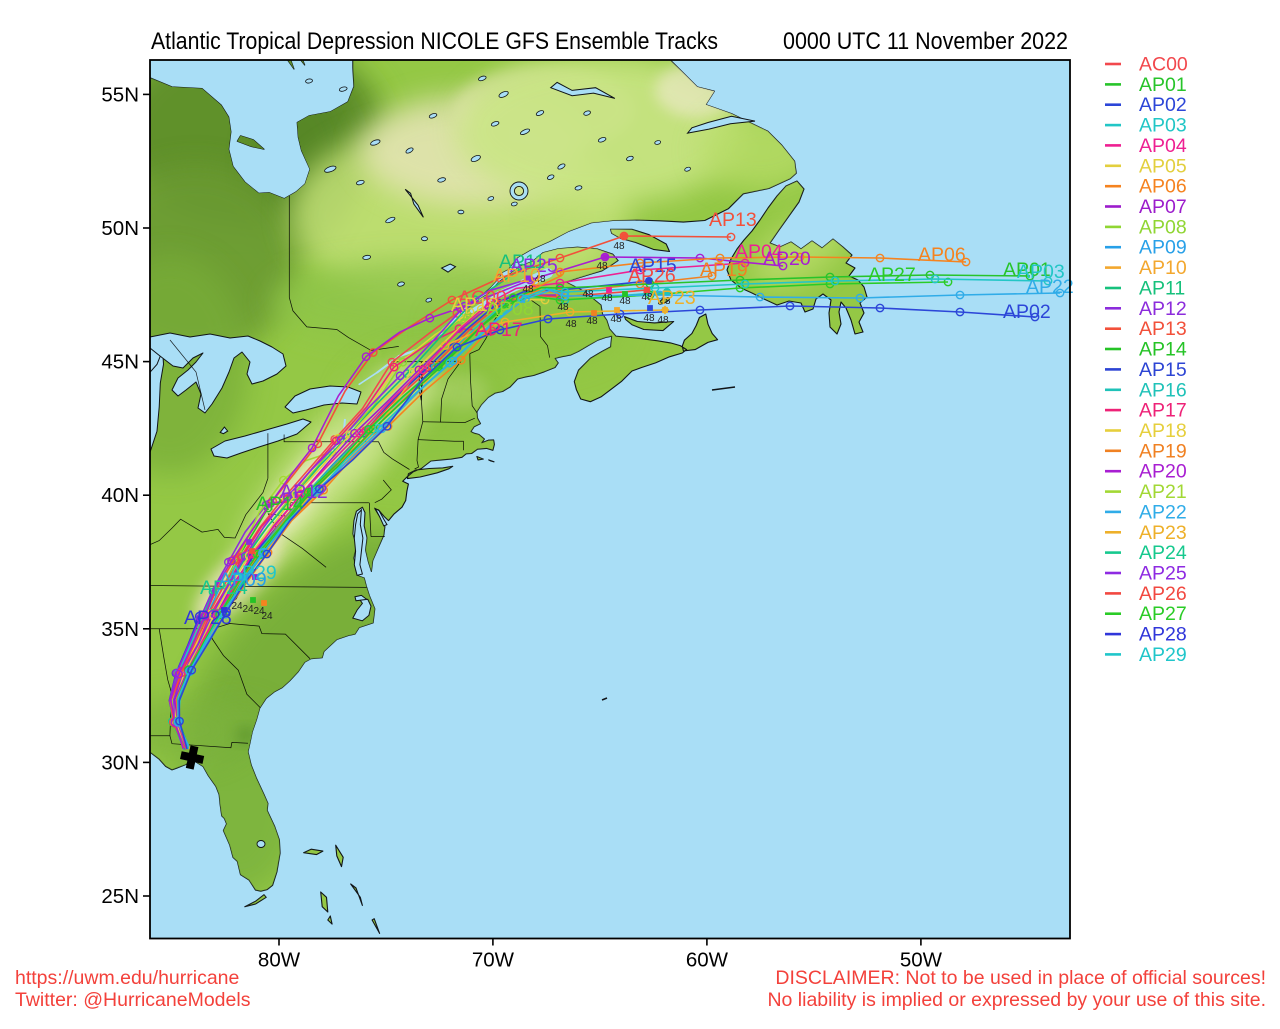 This screenshot has width=1280, height=1029. I want to click on svg-text: 35N, so click(120, 629).